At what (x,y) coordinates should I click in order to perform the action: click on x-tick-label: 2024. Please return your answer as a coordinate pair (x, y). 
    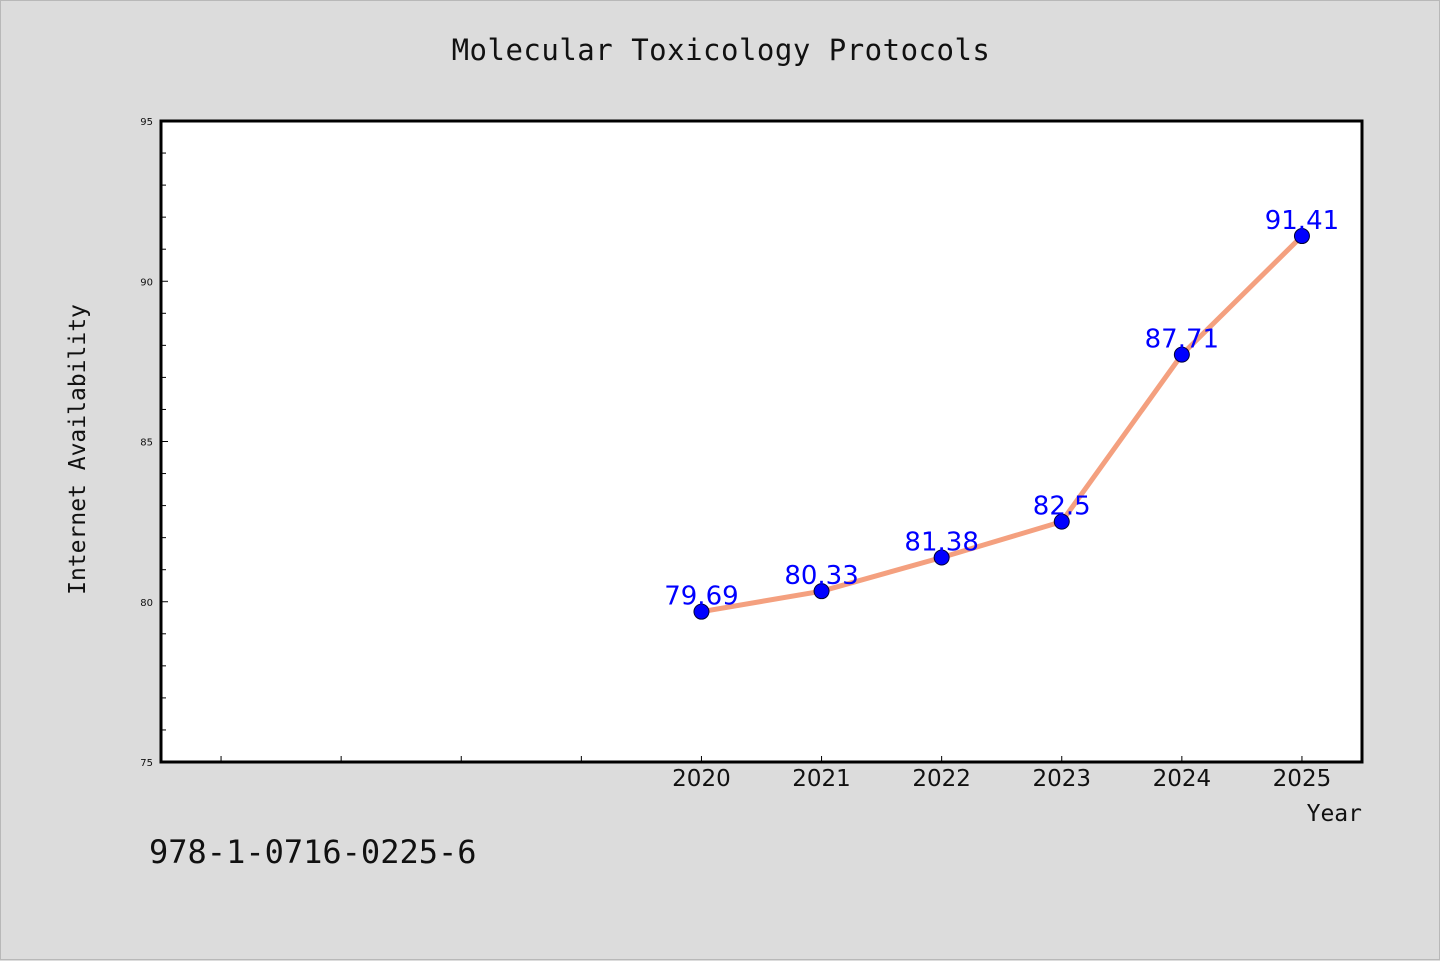
    Looking at the image, I should click on (1182, 779).